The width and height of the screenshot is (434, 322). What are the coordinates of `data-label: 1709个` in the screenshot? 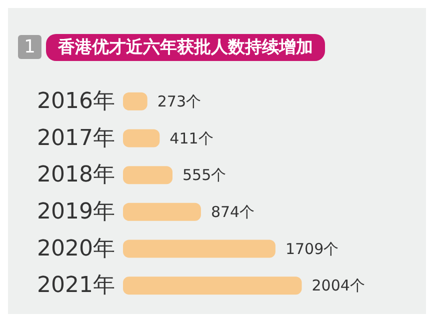 It's located at (312, 249).